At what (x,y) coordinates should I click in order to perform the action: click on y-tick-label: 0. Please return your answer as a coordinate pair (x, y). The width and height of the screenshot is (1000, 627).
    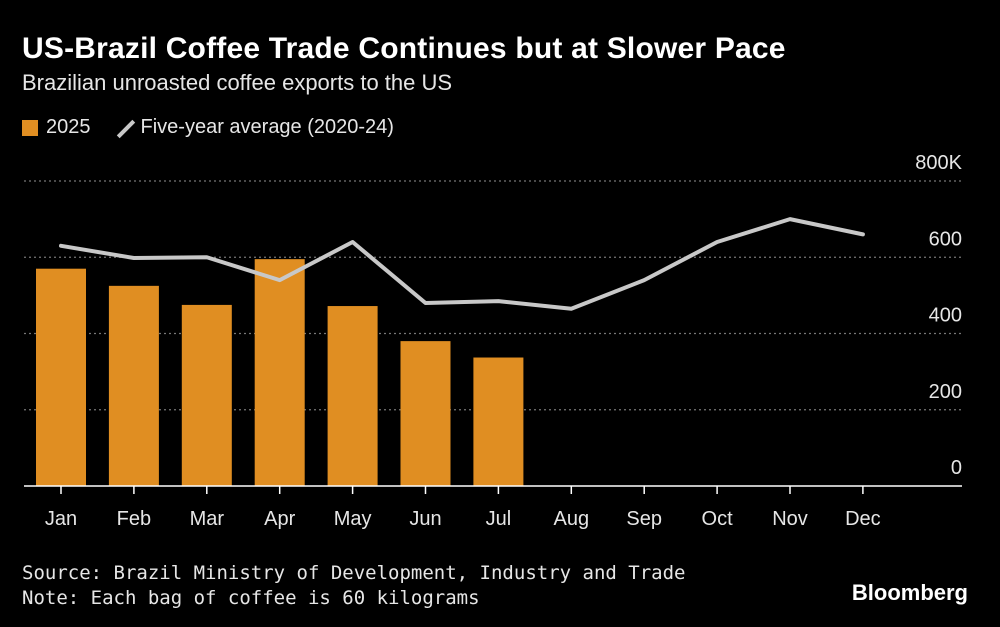
    Looking at the image, I should click on (956, 468).